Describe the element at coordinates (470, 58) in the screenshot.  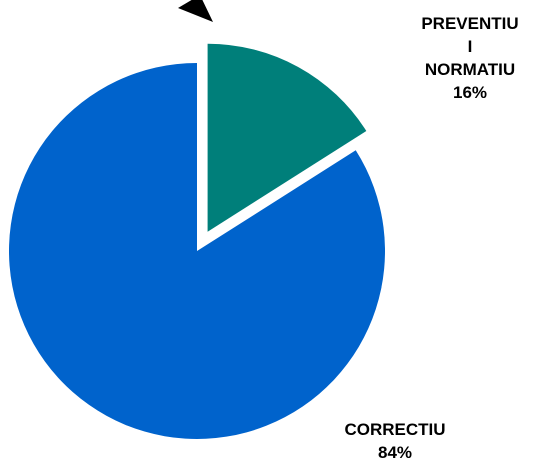
I see `slice-label-preventiu: PREVENTIU I NORMATIU 16%` at that location.